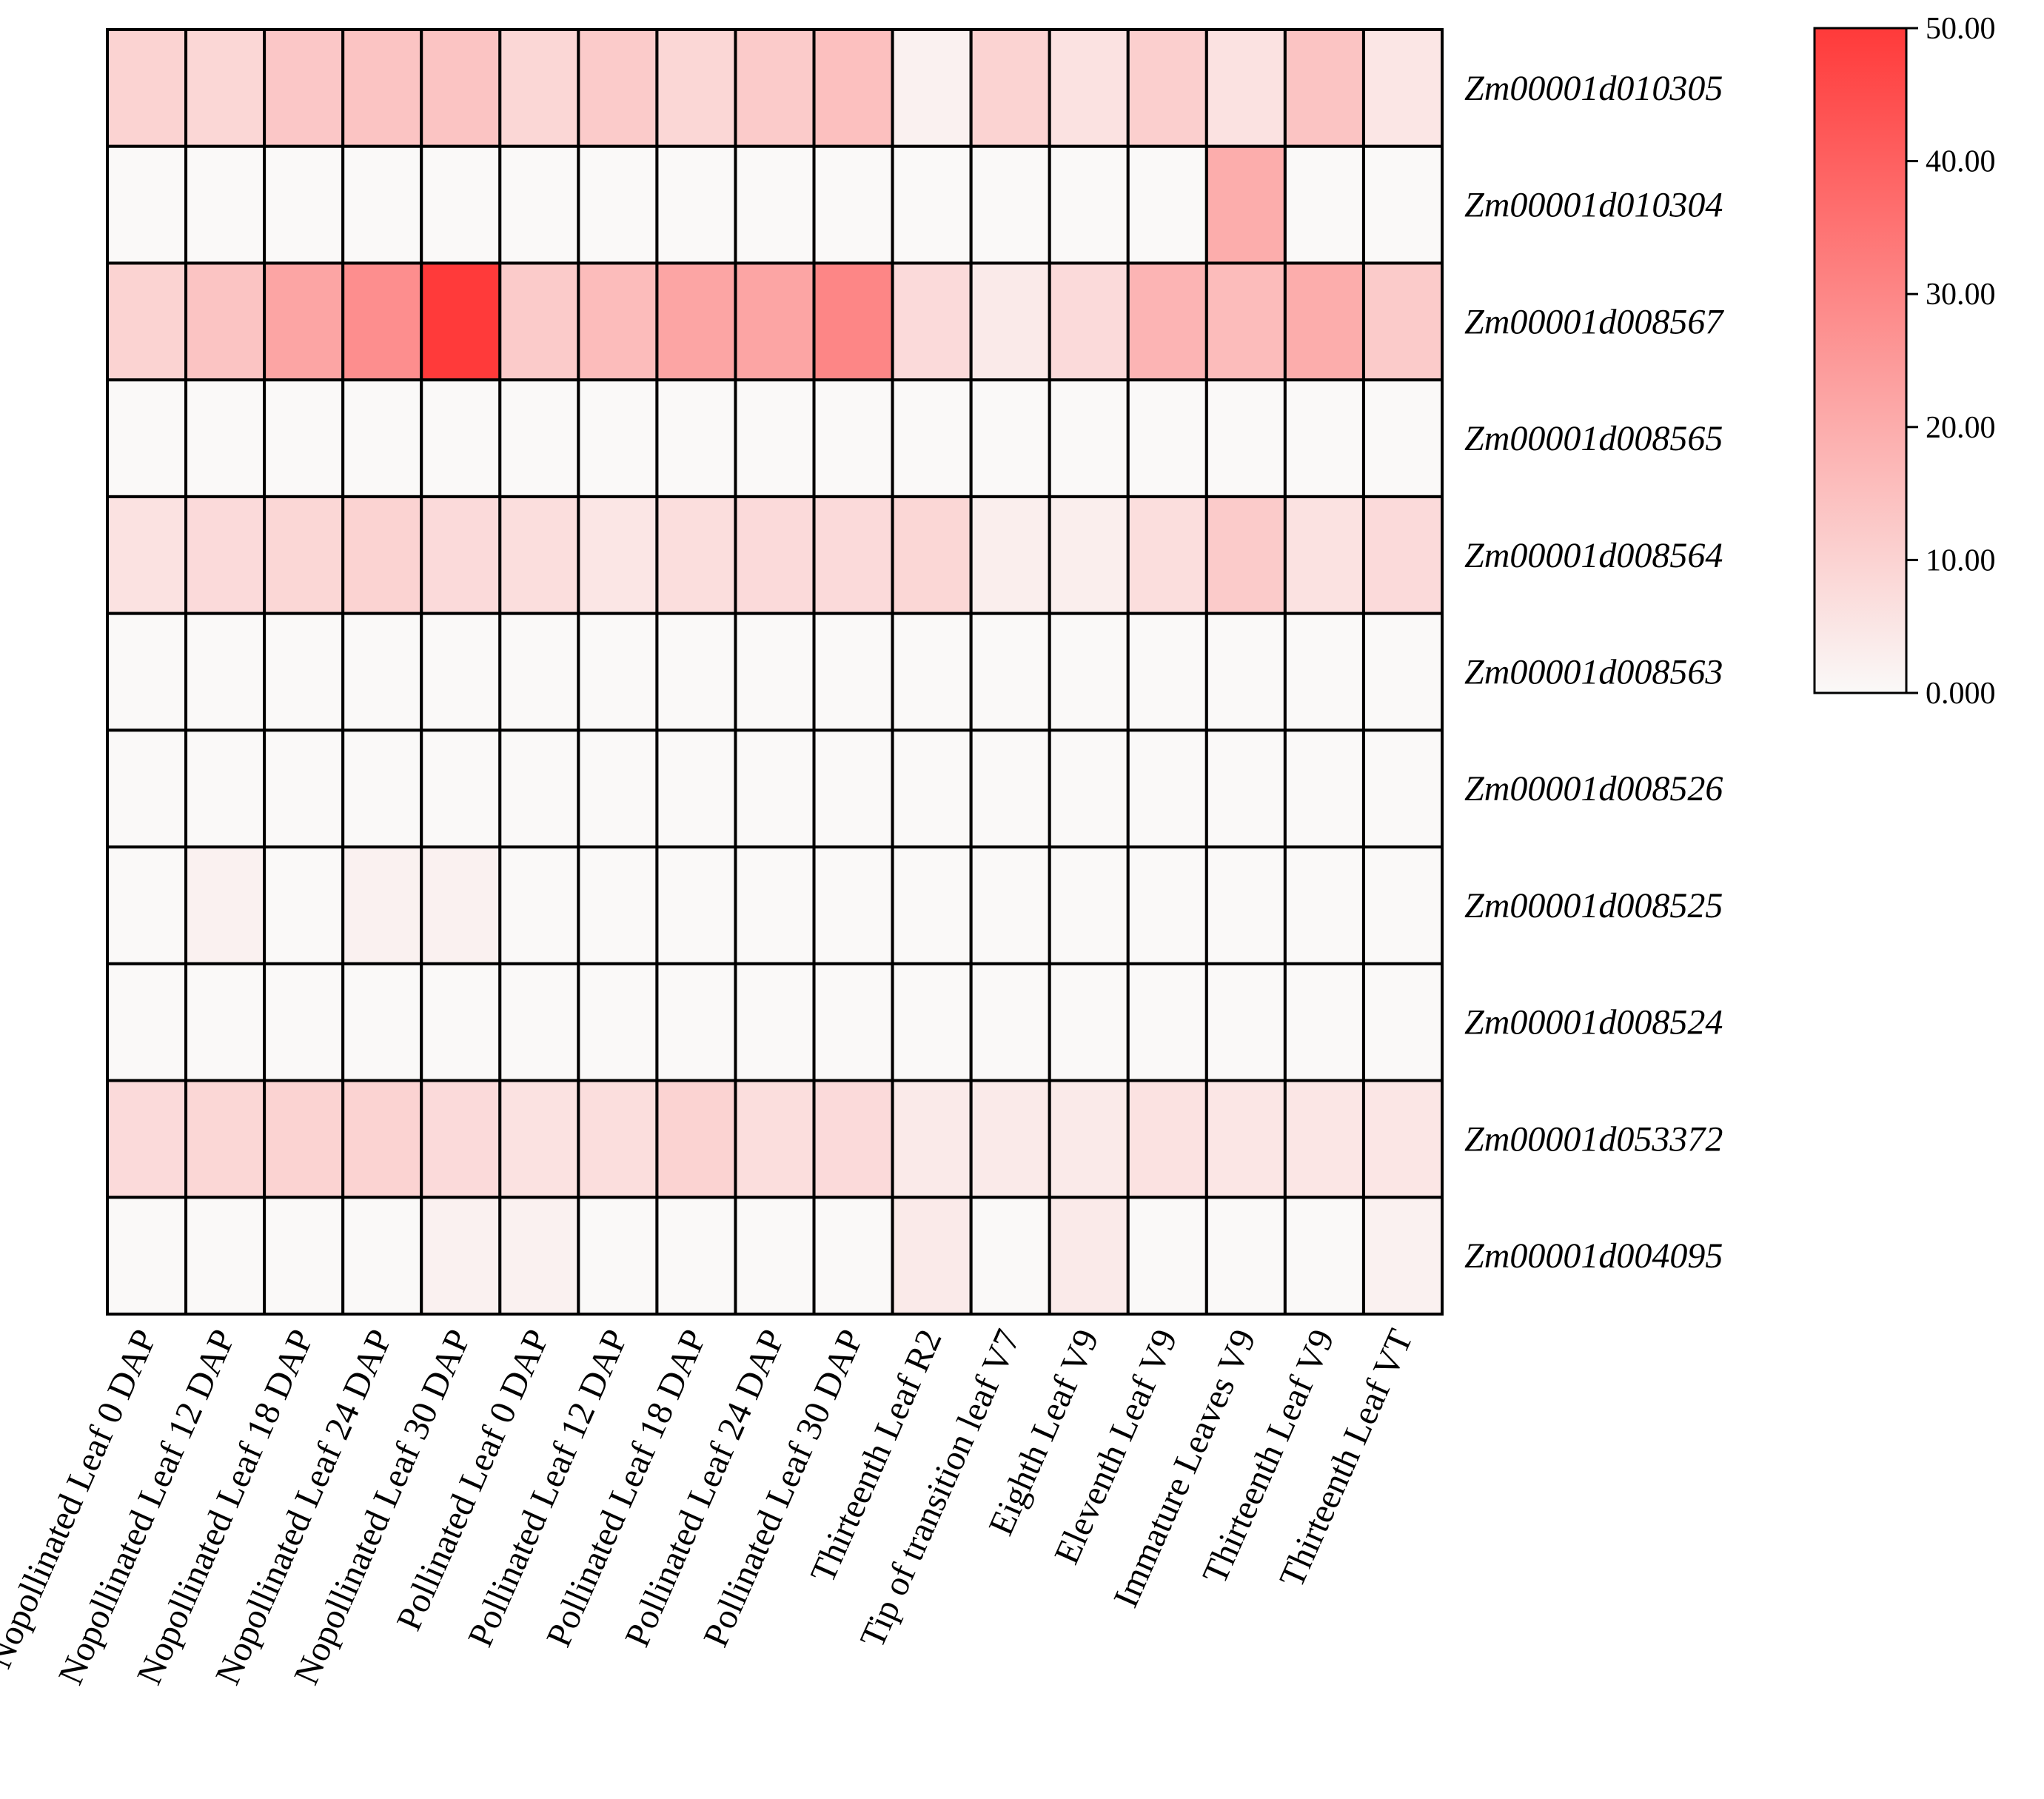 Image resolution: width=2044 pixels, height=1799 pixels. Describe the element at coordinates (1593, 205) in the screenshot. I see `row-label: Zm00001d010304` at that location.